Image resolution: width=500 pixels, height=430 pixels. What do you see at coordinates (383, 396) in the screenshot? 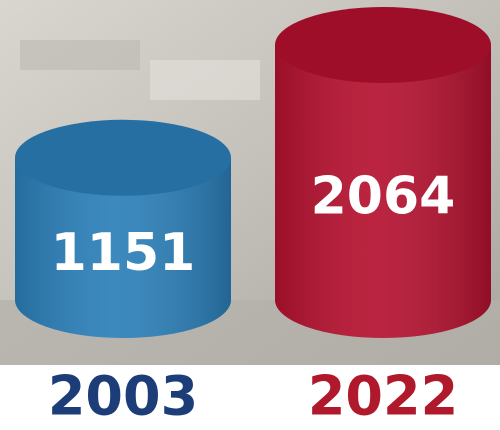
I see `category-label: 2022` at bounding box center [383, 396].